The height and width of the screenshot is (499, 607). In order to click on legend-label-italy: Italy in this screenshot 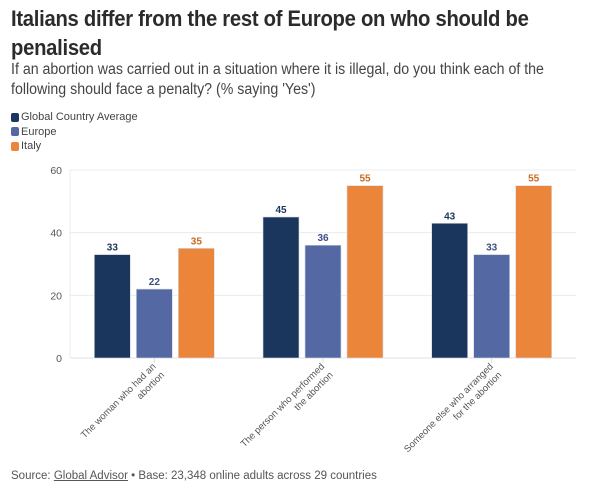, I will do `click(31, 146)`.